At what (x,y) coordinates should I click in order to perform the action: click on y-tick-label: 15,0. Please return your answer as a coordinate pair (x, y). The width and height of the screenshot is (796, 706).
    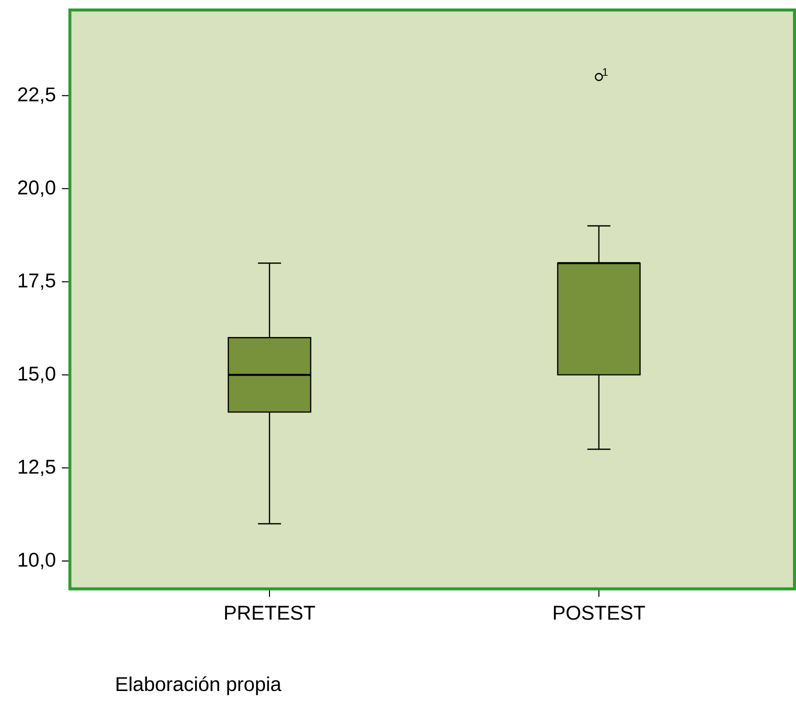
    Looking at the image, I should click on (37, 375).